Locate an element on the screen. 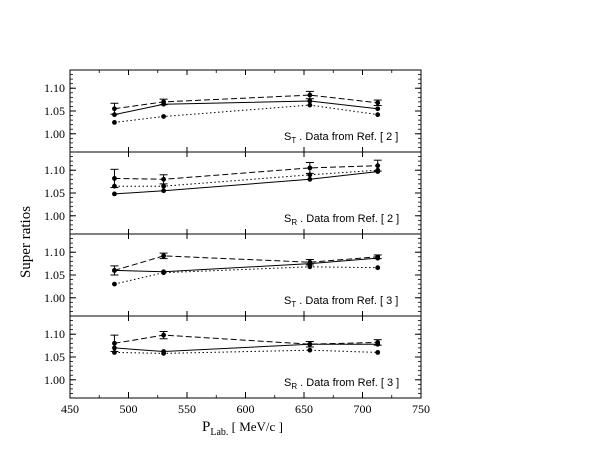  x-tick-label: 500 is located at coordinates (129, 409).